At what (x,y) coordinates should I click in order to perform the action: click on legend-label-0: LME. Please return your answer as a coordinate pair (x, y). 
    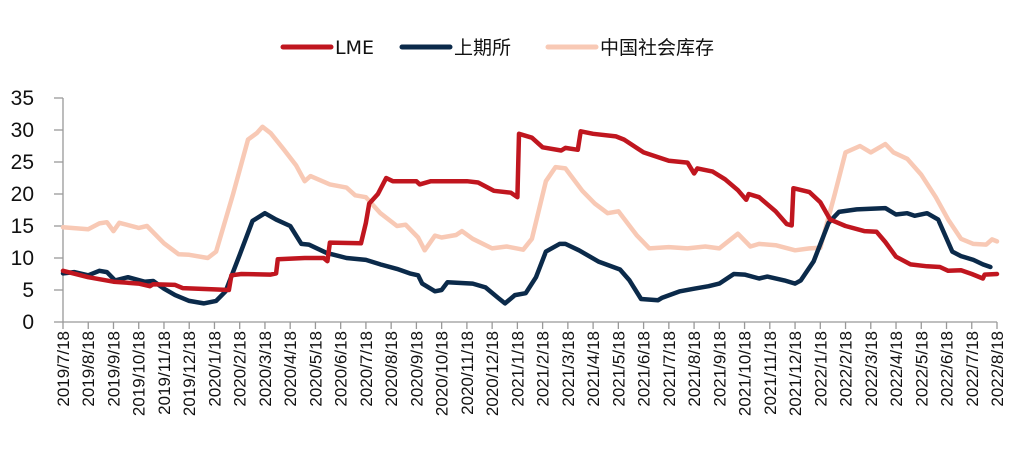
    Looking at the image, I should click on (354, 48).